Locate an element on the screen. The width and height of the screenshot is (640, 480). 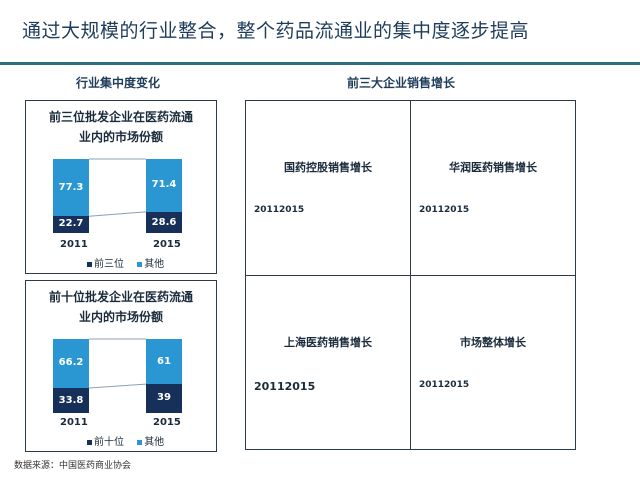
bar-2011: 66.2 33.8 is located at coordinates (71, 376).